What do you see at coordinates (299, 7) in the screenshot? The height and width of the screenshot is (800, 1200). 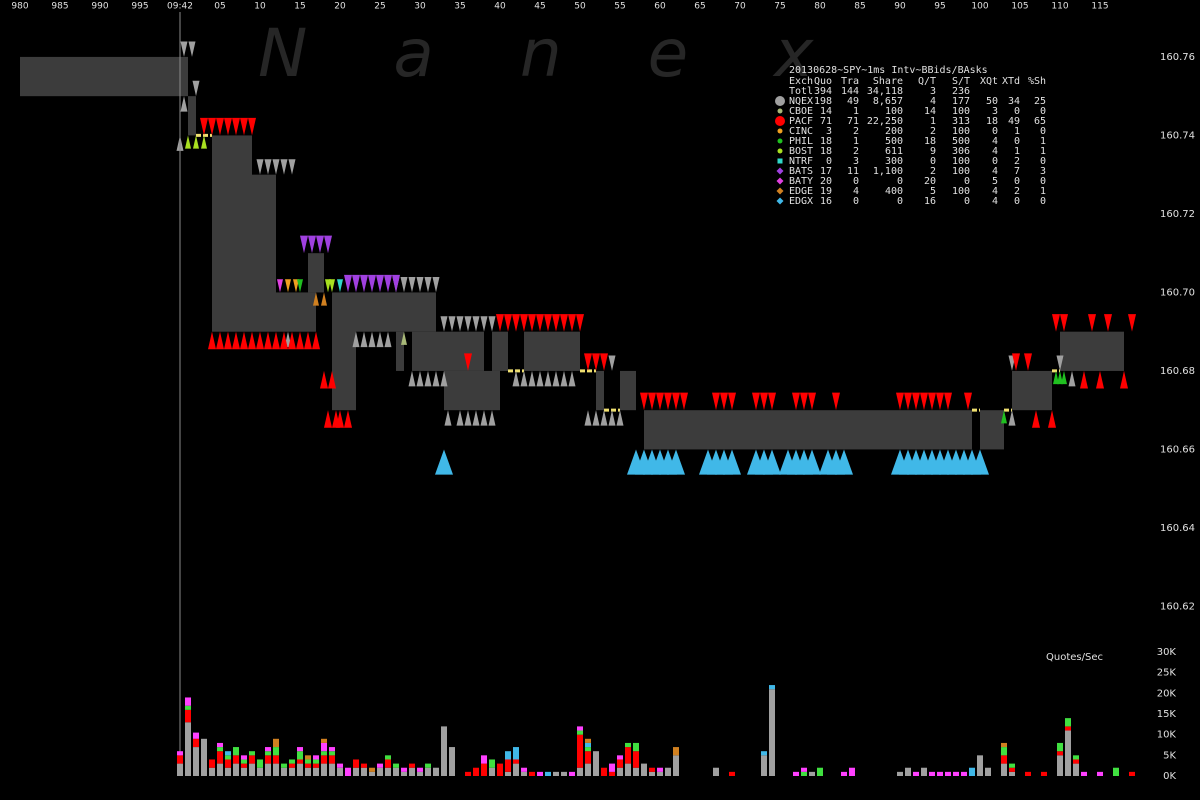 I see `x-tick-label: 15` at bounding box center [299, 7].